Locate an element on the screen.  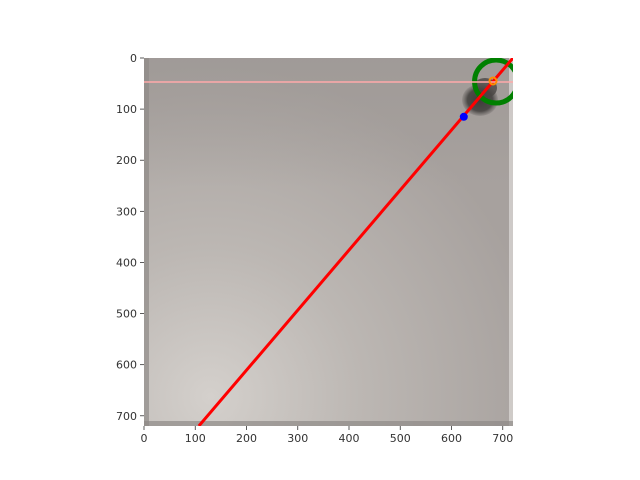
x-tick-label: 500 is located at coordinates (400, 438).